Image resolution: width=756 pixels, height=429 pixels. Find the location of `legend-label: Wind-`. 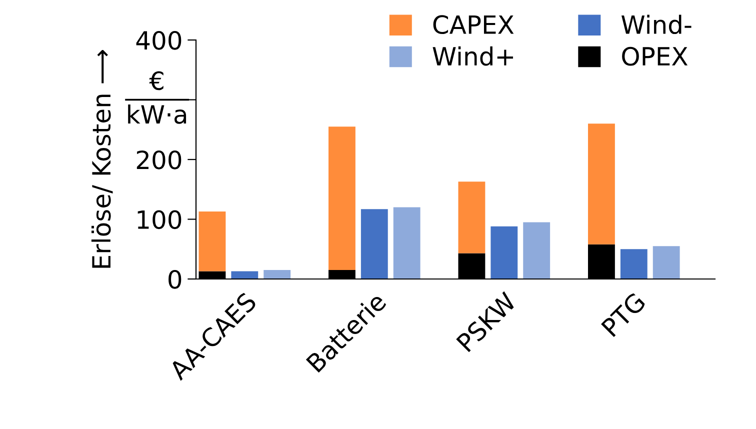

legend-label: Wind- is located at coordinates (656, 24).